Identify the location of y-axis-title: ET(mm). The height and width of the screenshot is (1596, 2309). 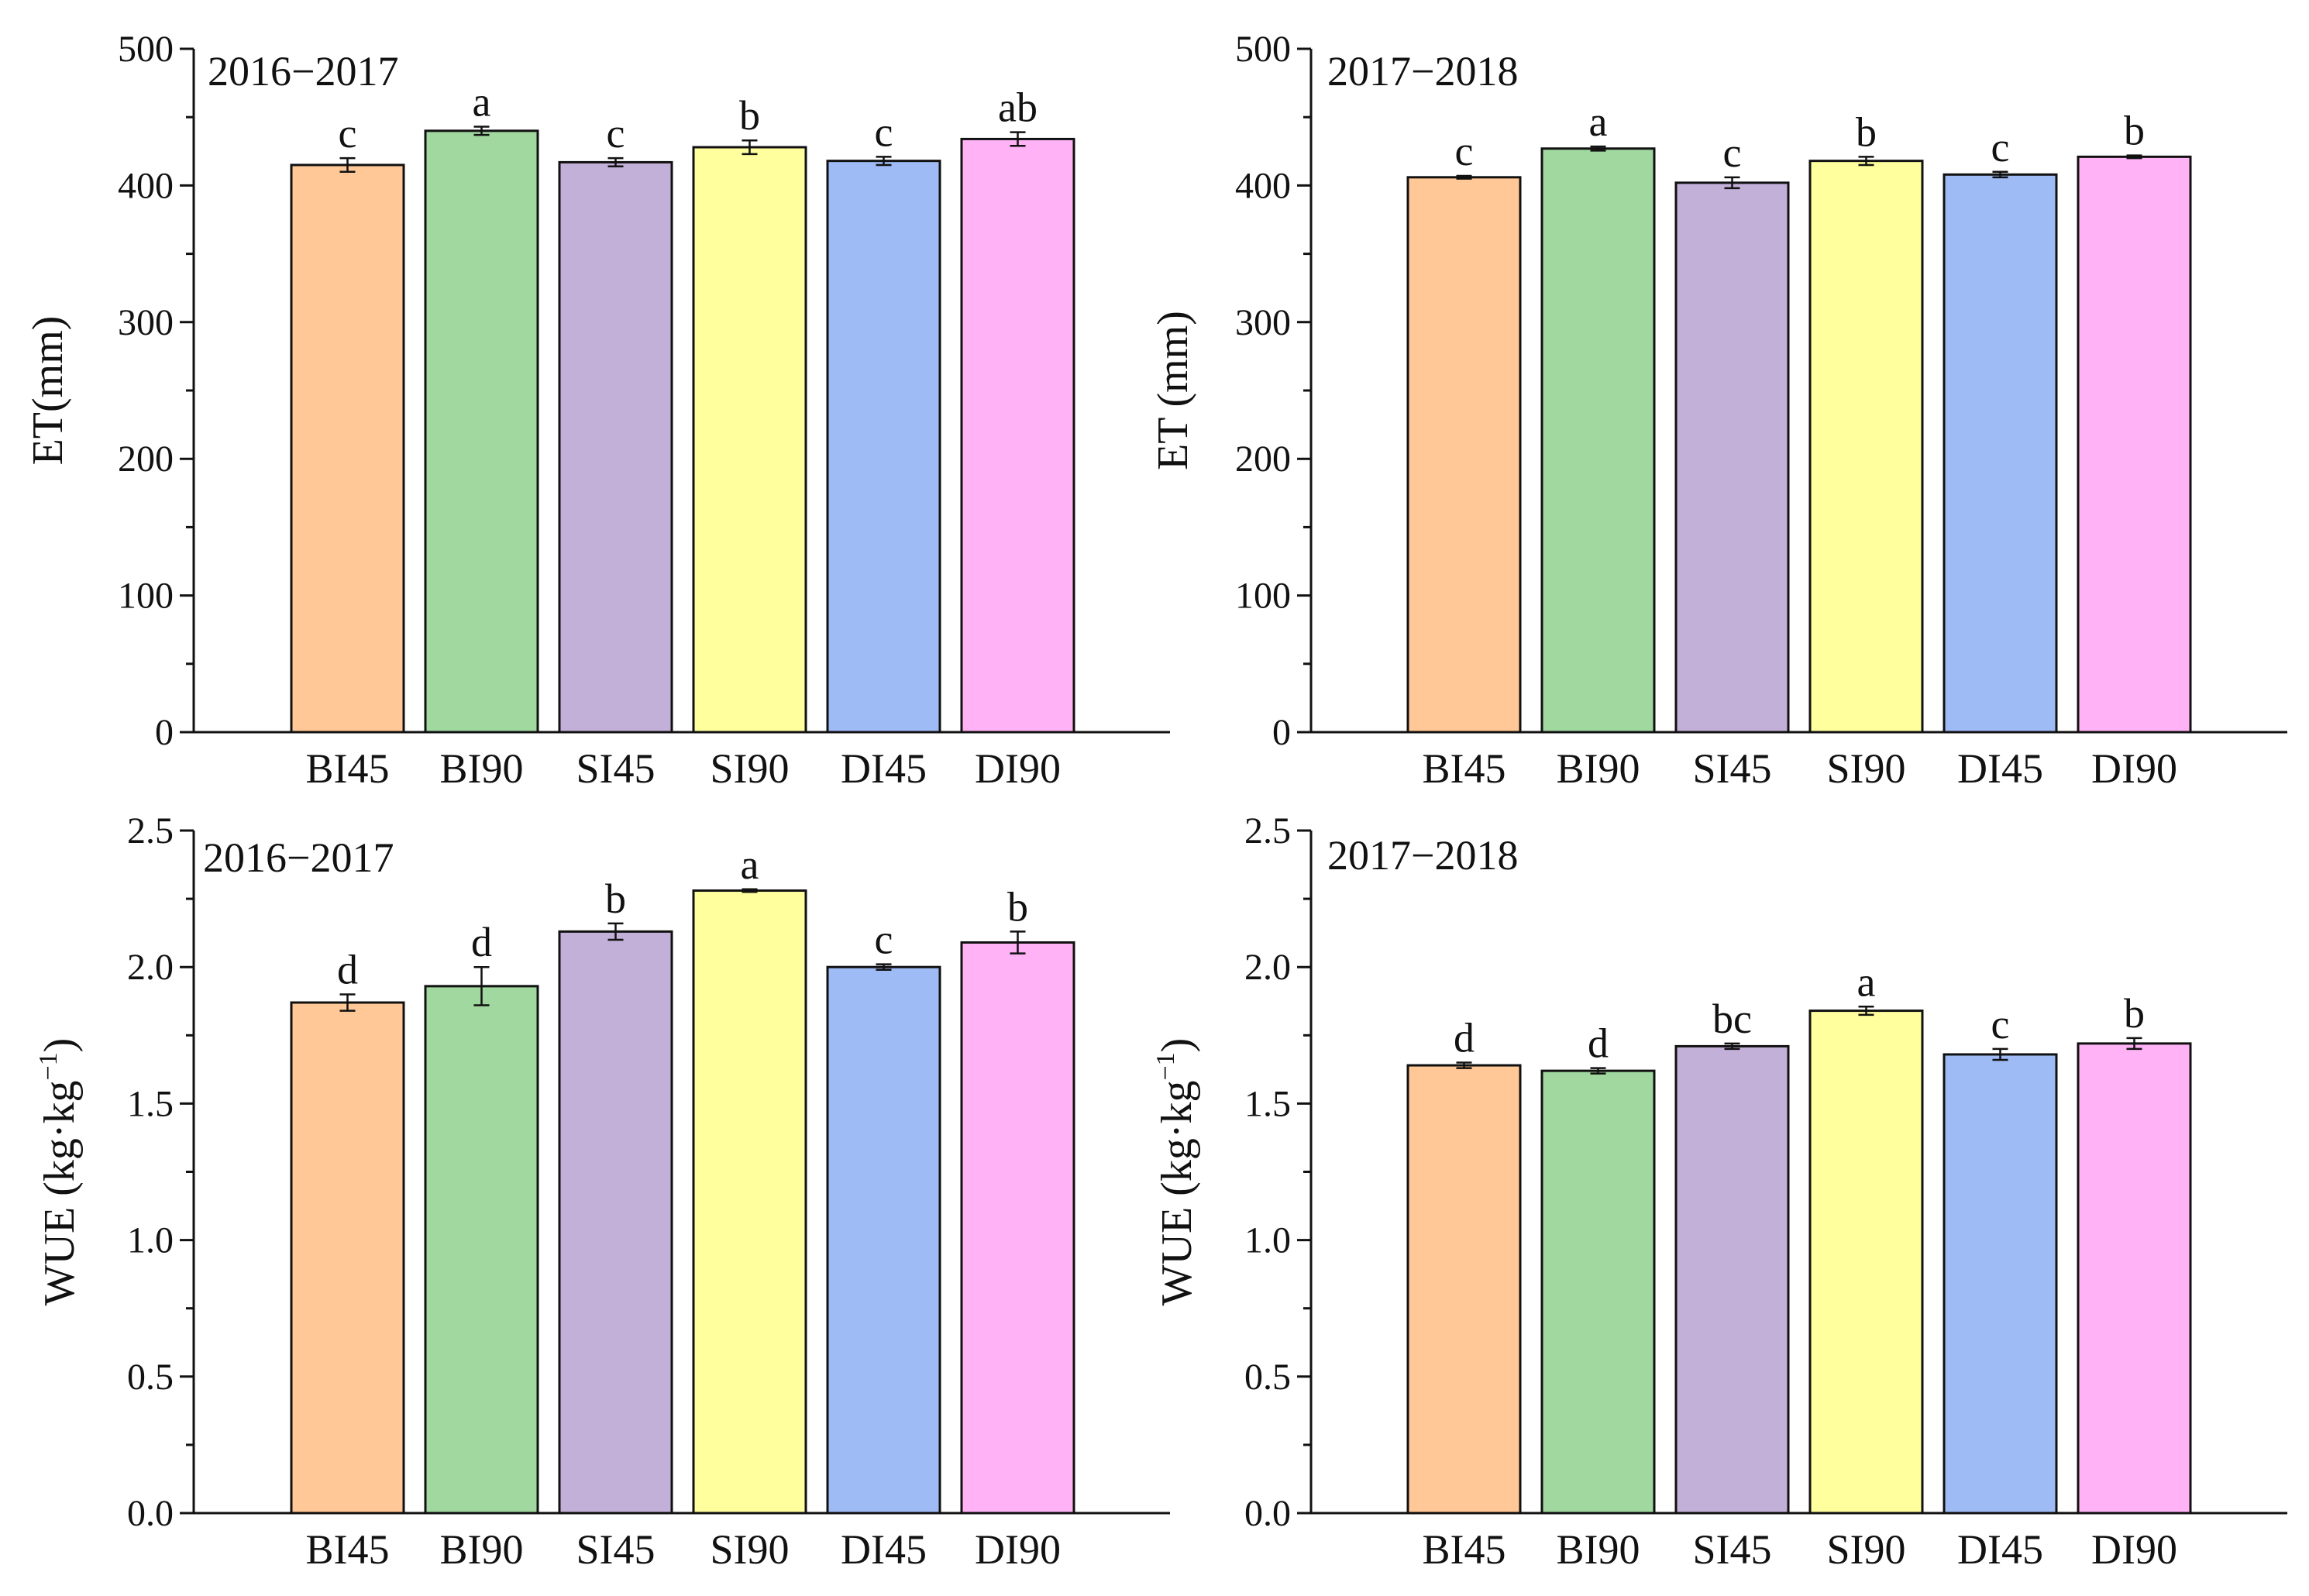
(48, 391).